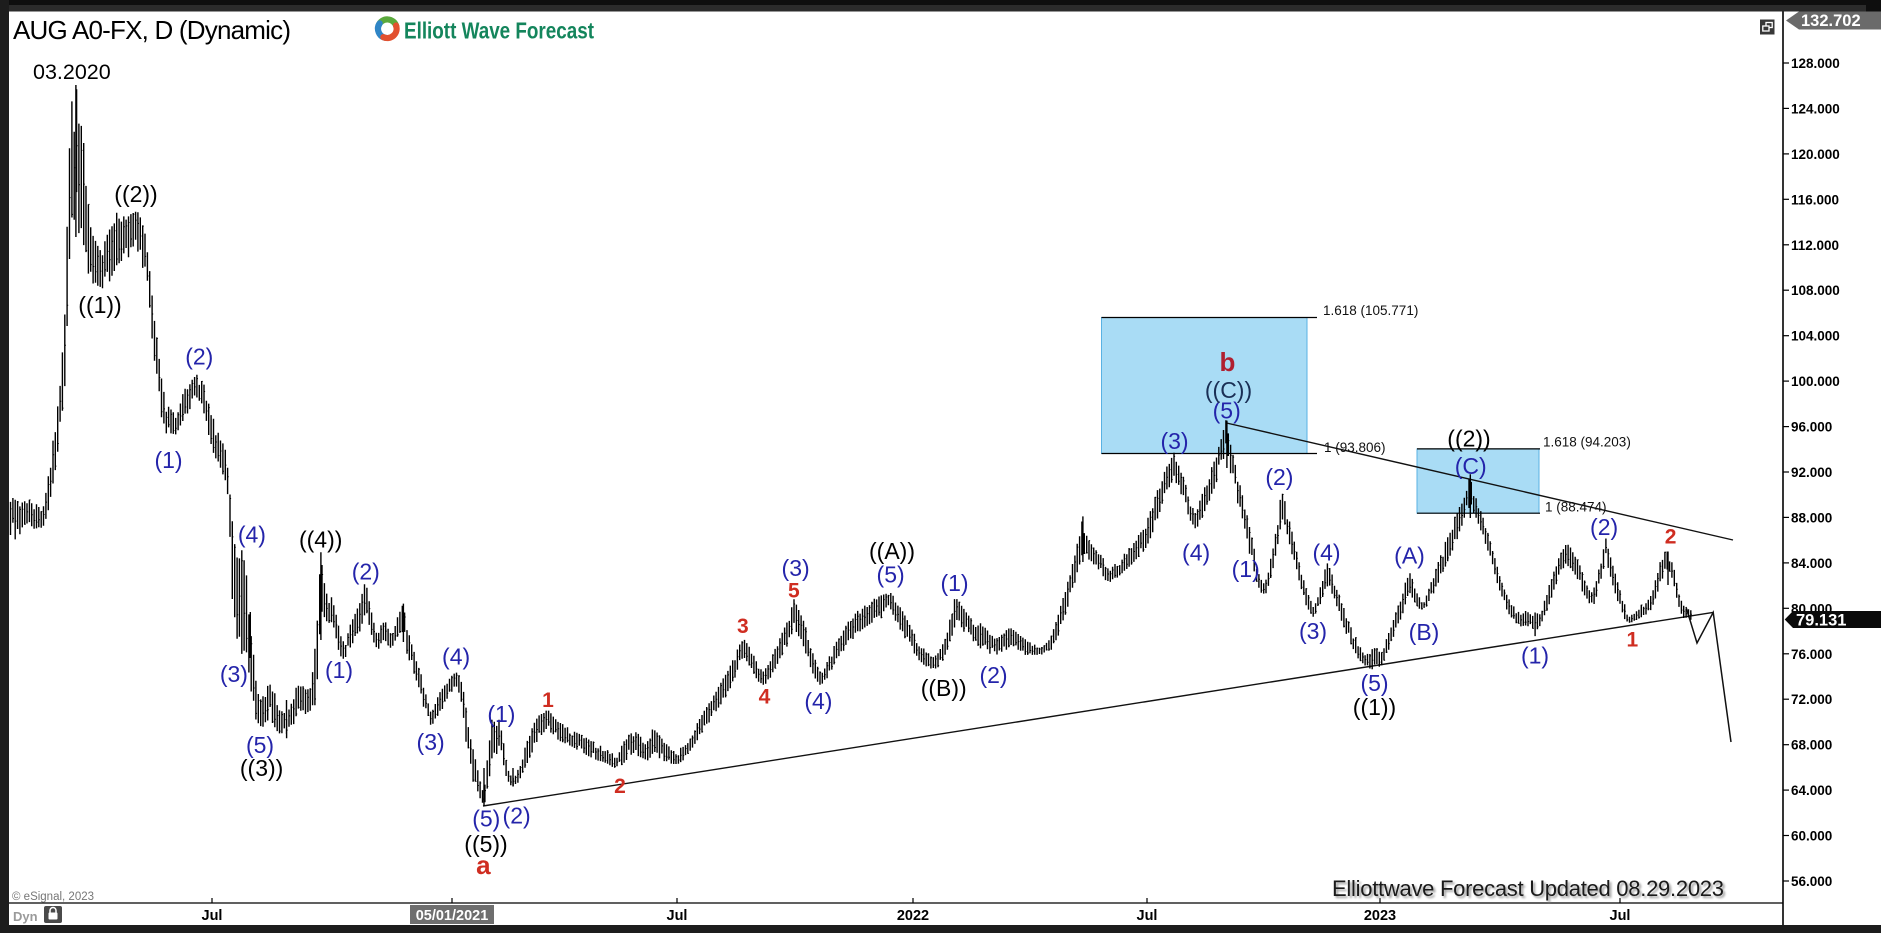 This screenshot has width=1881, height=933. Describe the element at coordinates (1811, 517) in the screenshot. I see `svg-text: 88.000` at that location.